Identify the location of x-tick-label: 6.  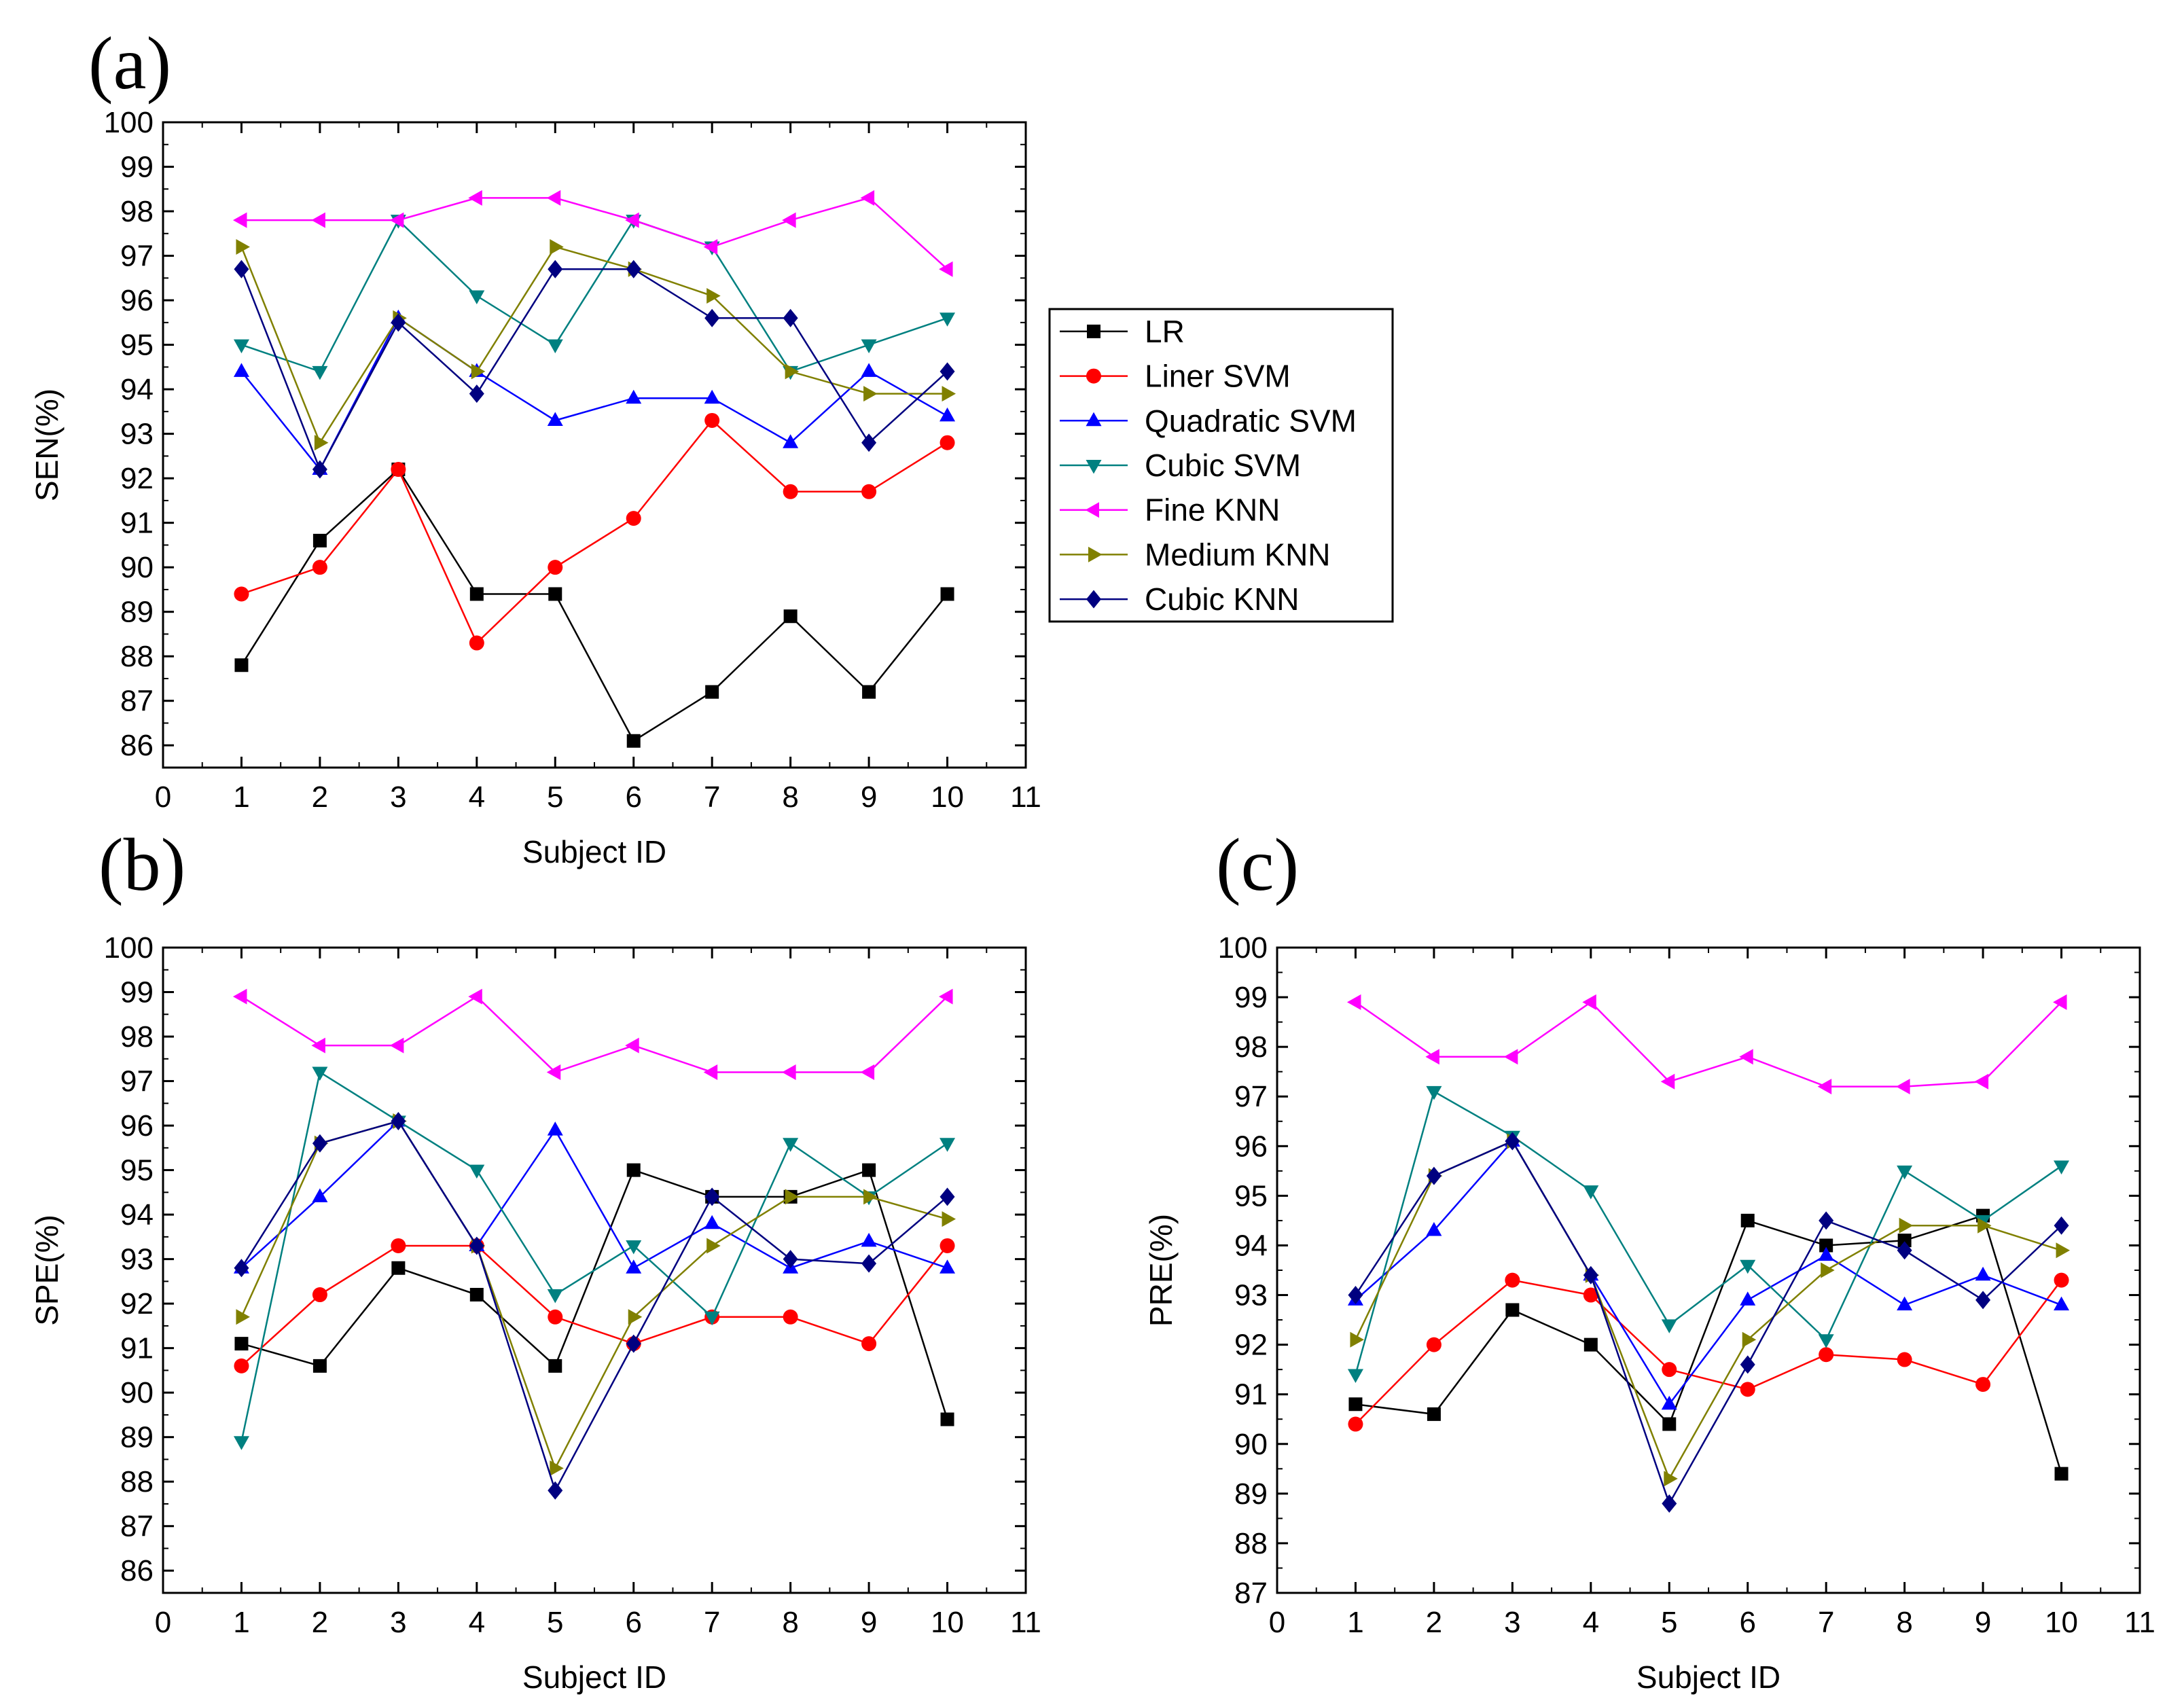
(633, 797).